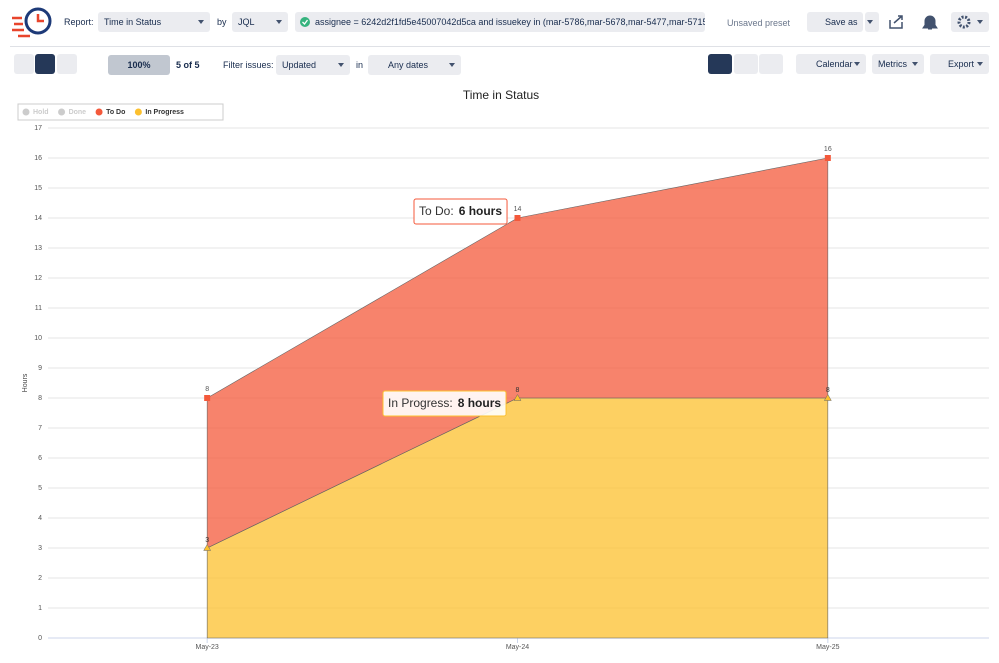 The width and height of the screenshot is (999, 663). Describe the element at coordinates (38, 308) in the screenshot. I see `y-tick-label: 11` at that location.